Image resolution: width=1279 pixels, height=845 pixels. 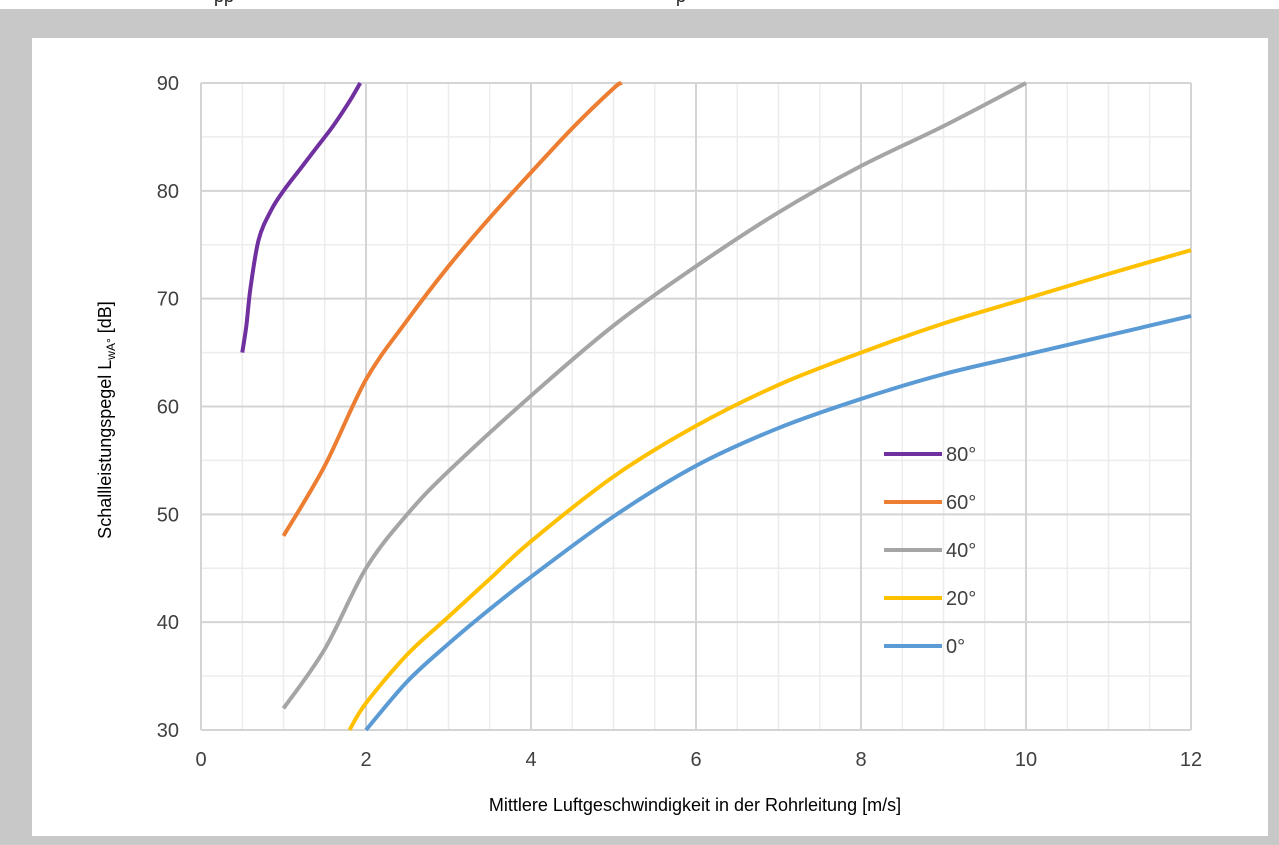 What do you see at coordinates (961, 503) in the screenshot?
I see `legend-label: 60°` at bounding box center [961, 503].